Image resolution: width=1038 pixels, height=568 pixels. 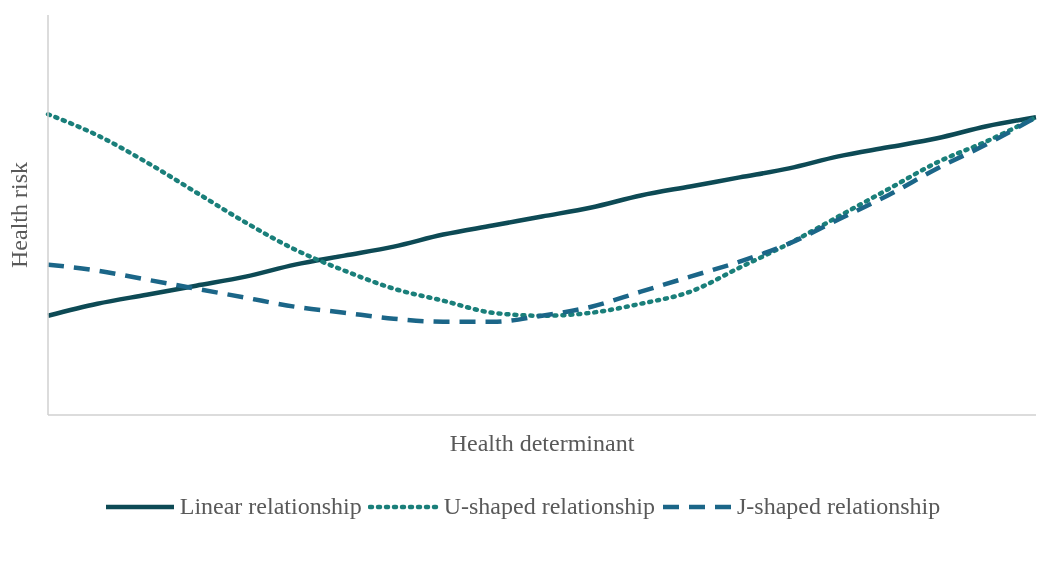 I want to click on legend-label: Linear relationship, so click(x=270, y=506).